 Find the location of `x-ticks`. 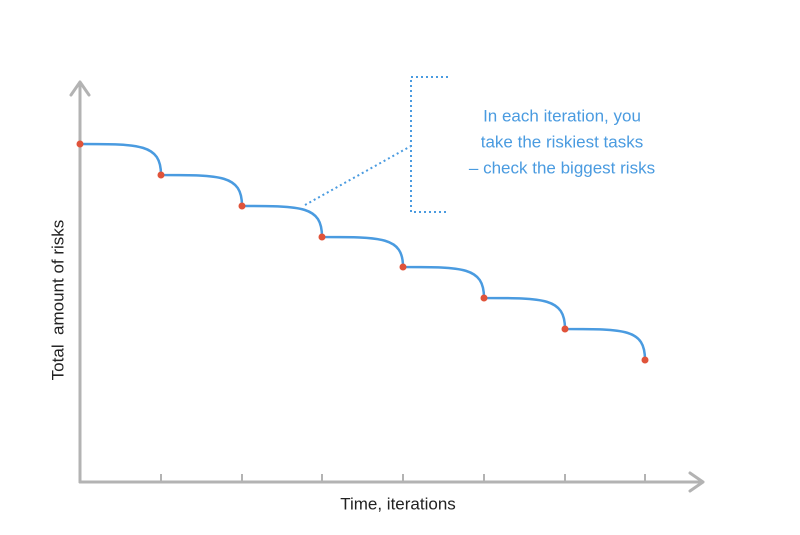

x-ticks is located at coordinates (403, 478).